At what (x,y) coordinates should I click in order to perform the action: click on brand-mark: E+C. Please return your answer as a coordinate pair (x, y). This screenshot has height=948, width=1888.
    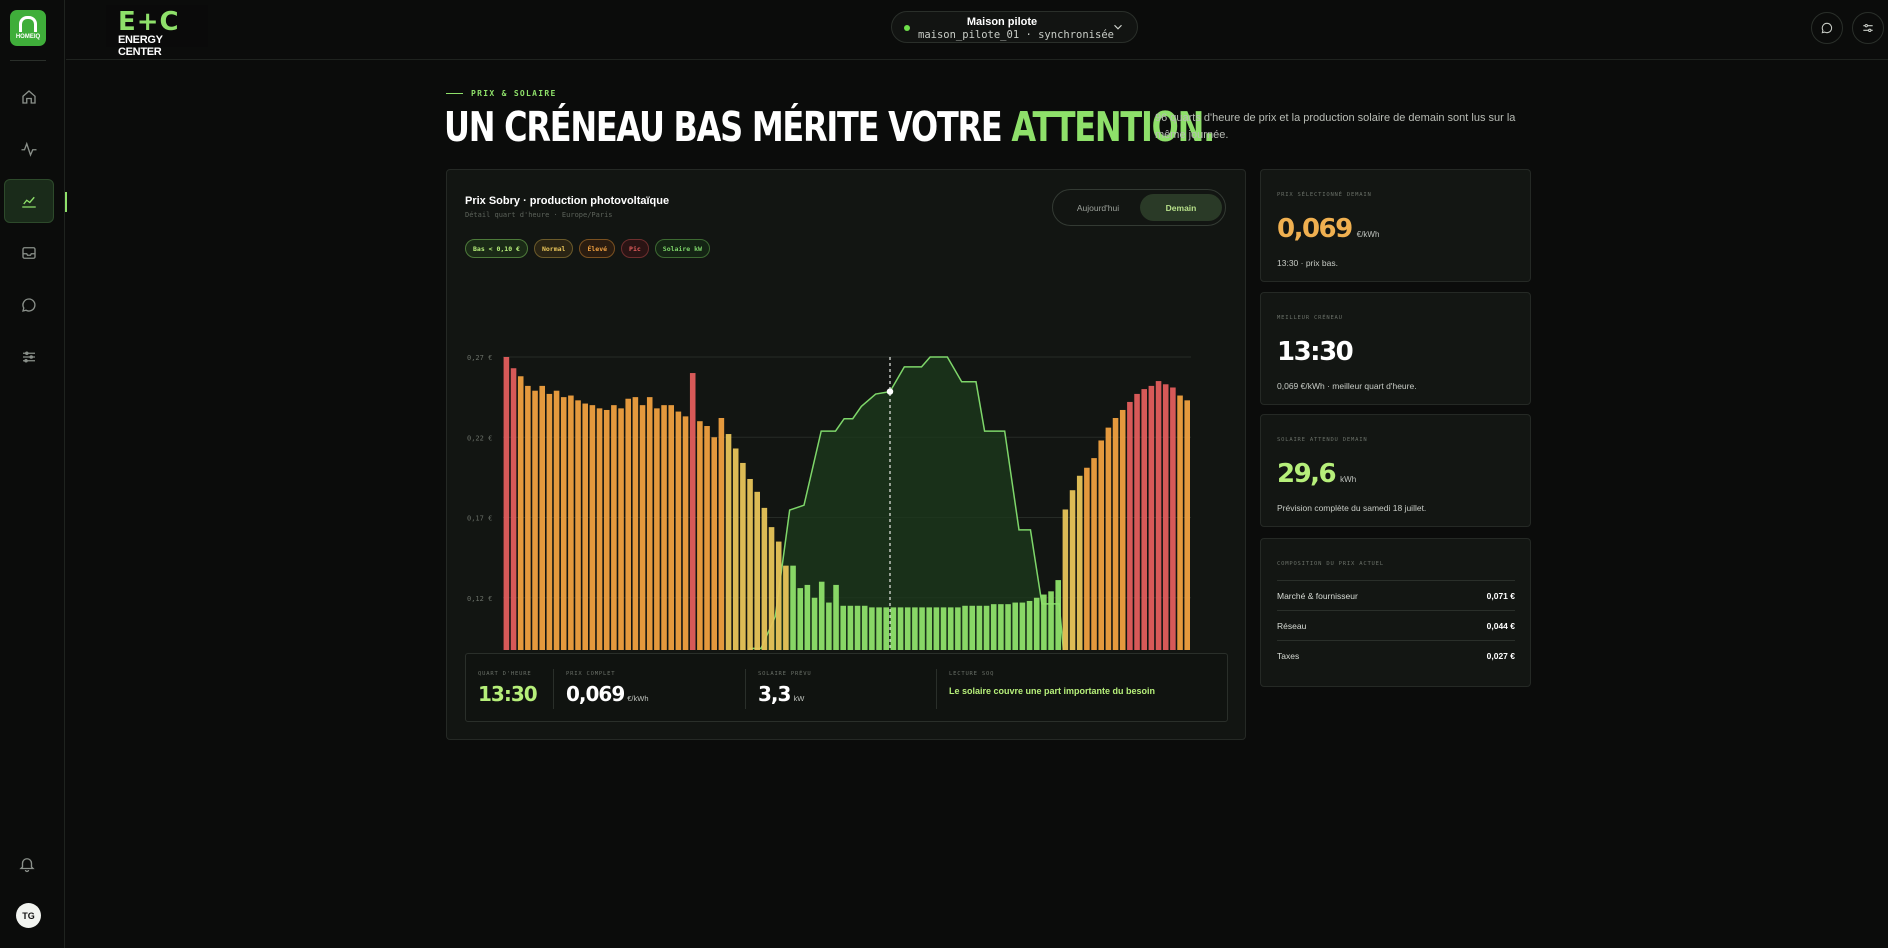
    Looking at the image, I should click on (149, 22).